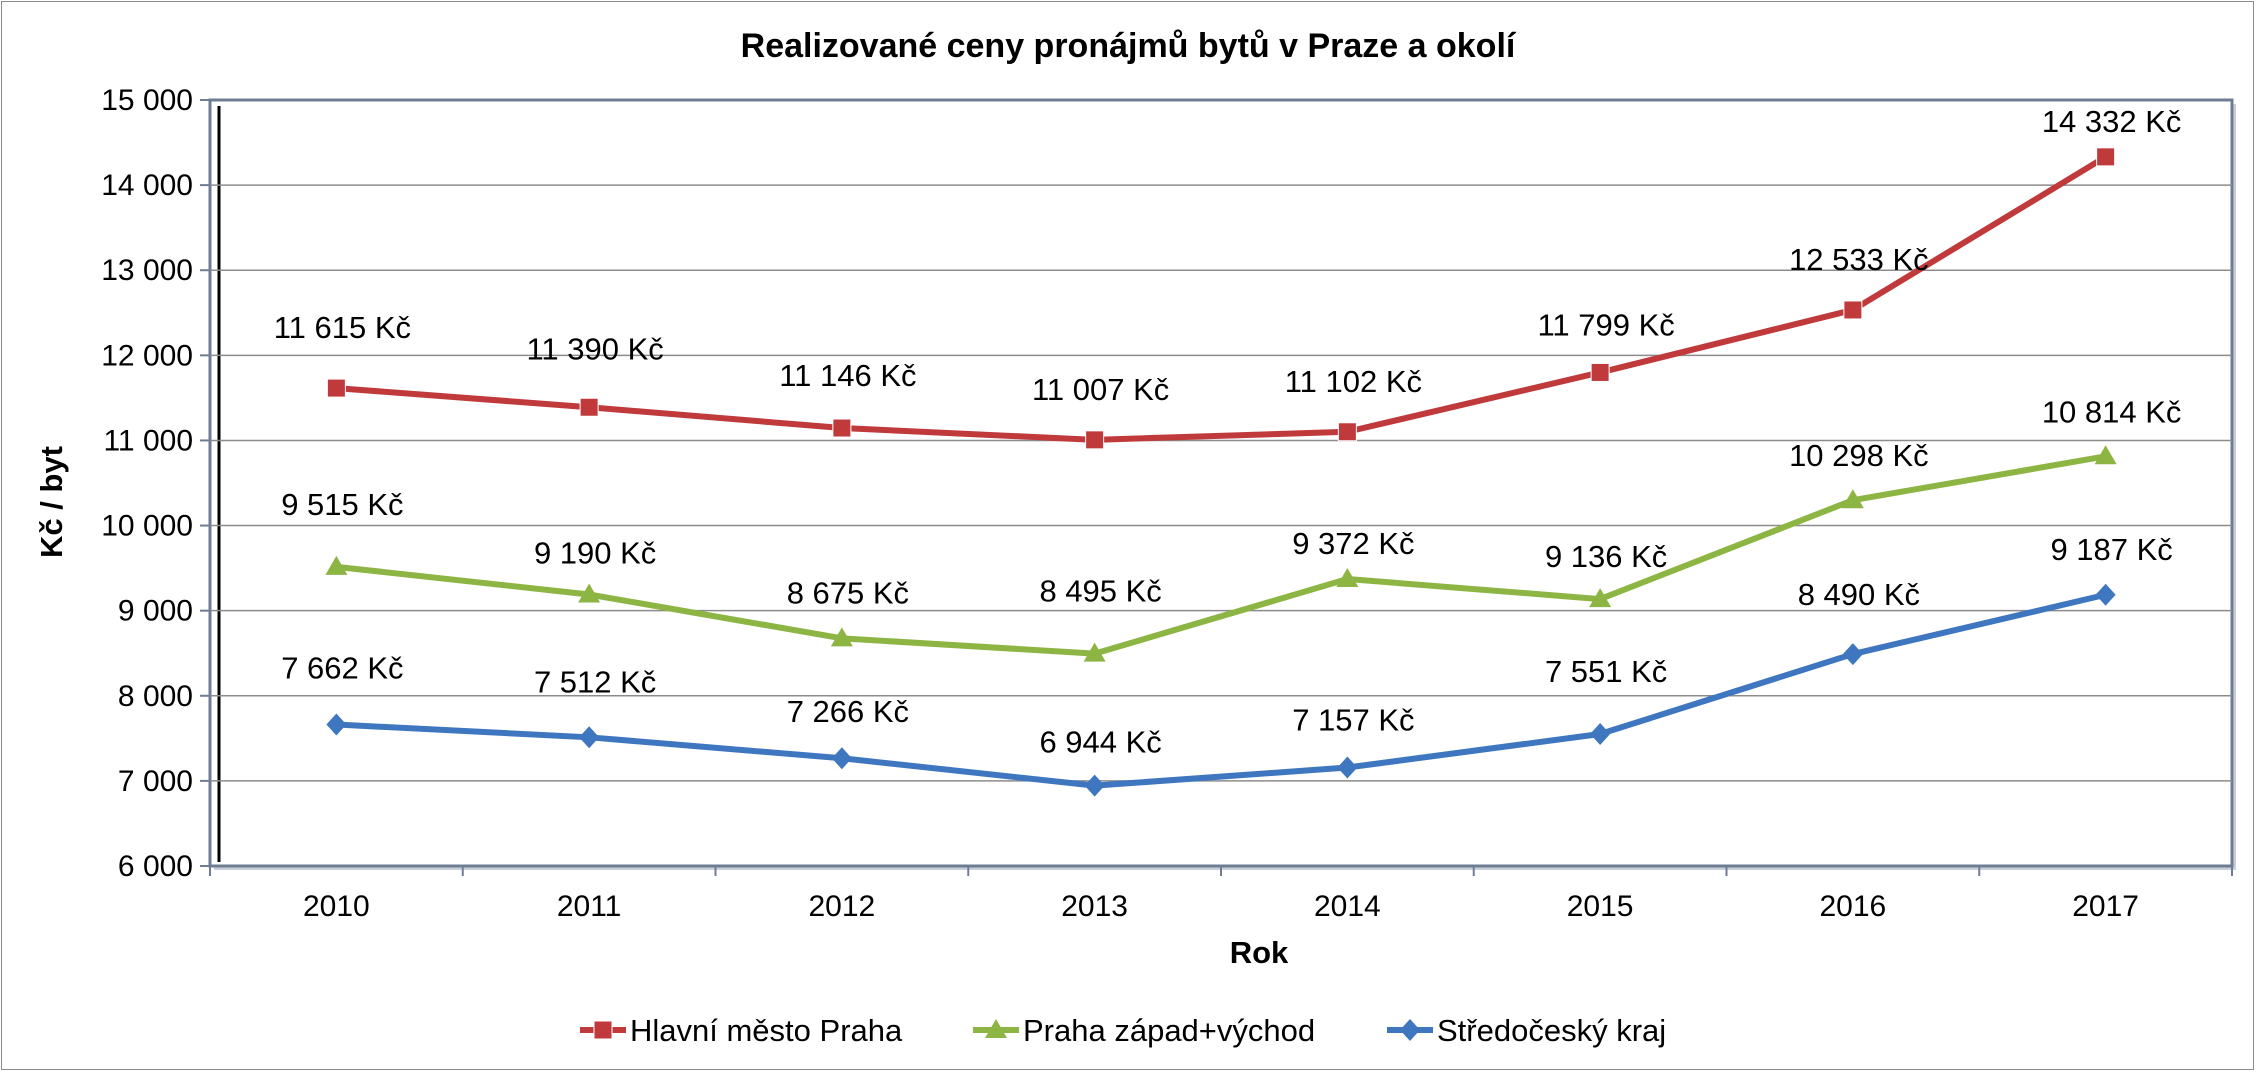 The height and width of the screenshot is (1073, 2257). I want to click on x-tick-label: 2017, so click(2105, 906).